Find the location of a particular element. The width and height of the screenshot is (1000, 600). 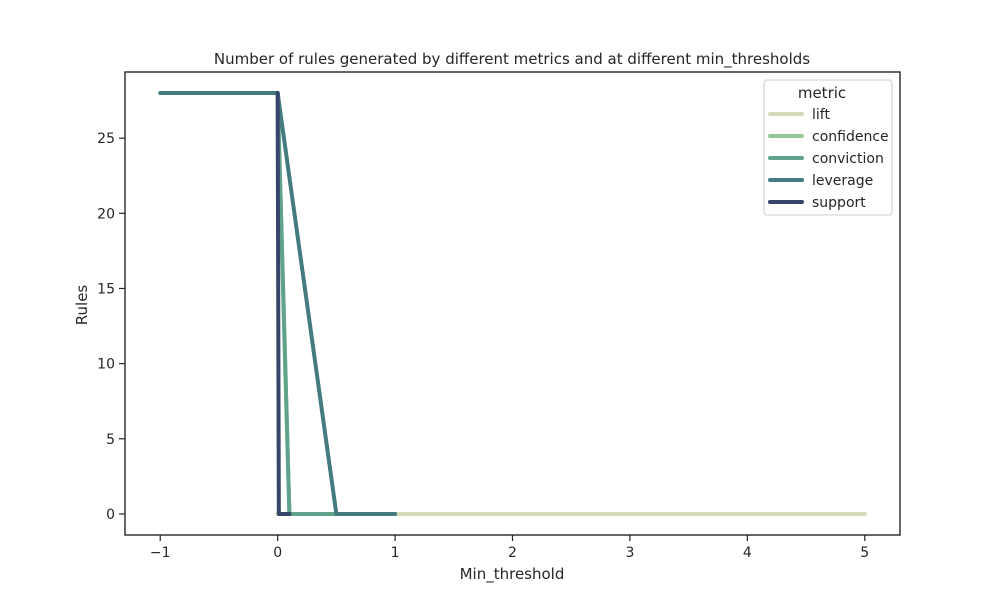

legend-title: metric is located at coordinates (822, 93).